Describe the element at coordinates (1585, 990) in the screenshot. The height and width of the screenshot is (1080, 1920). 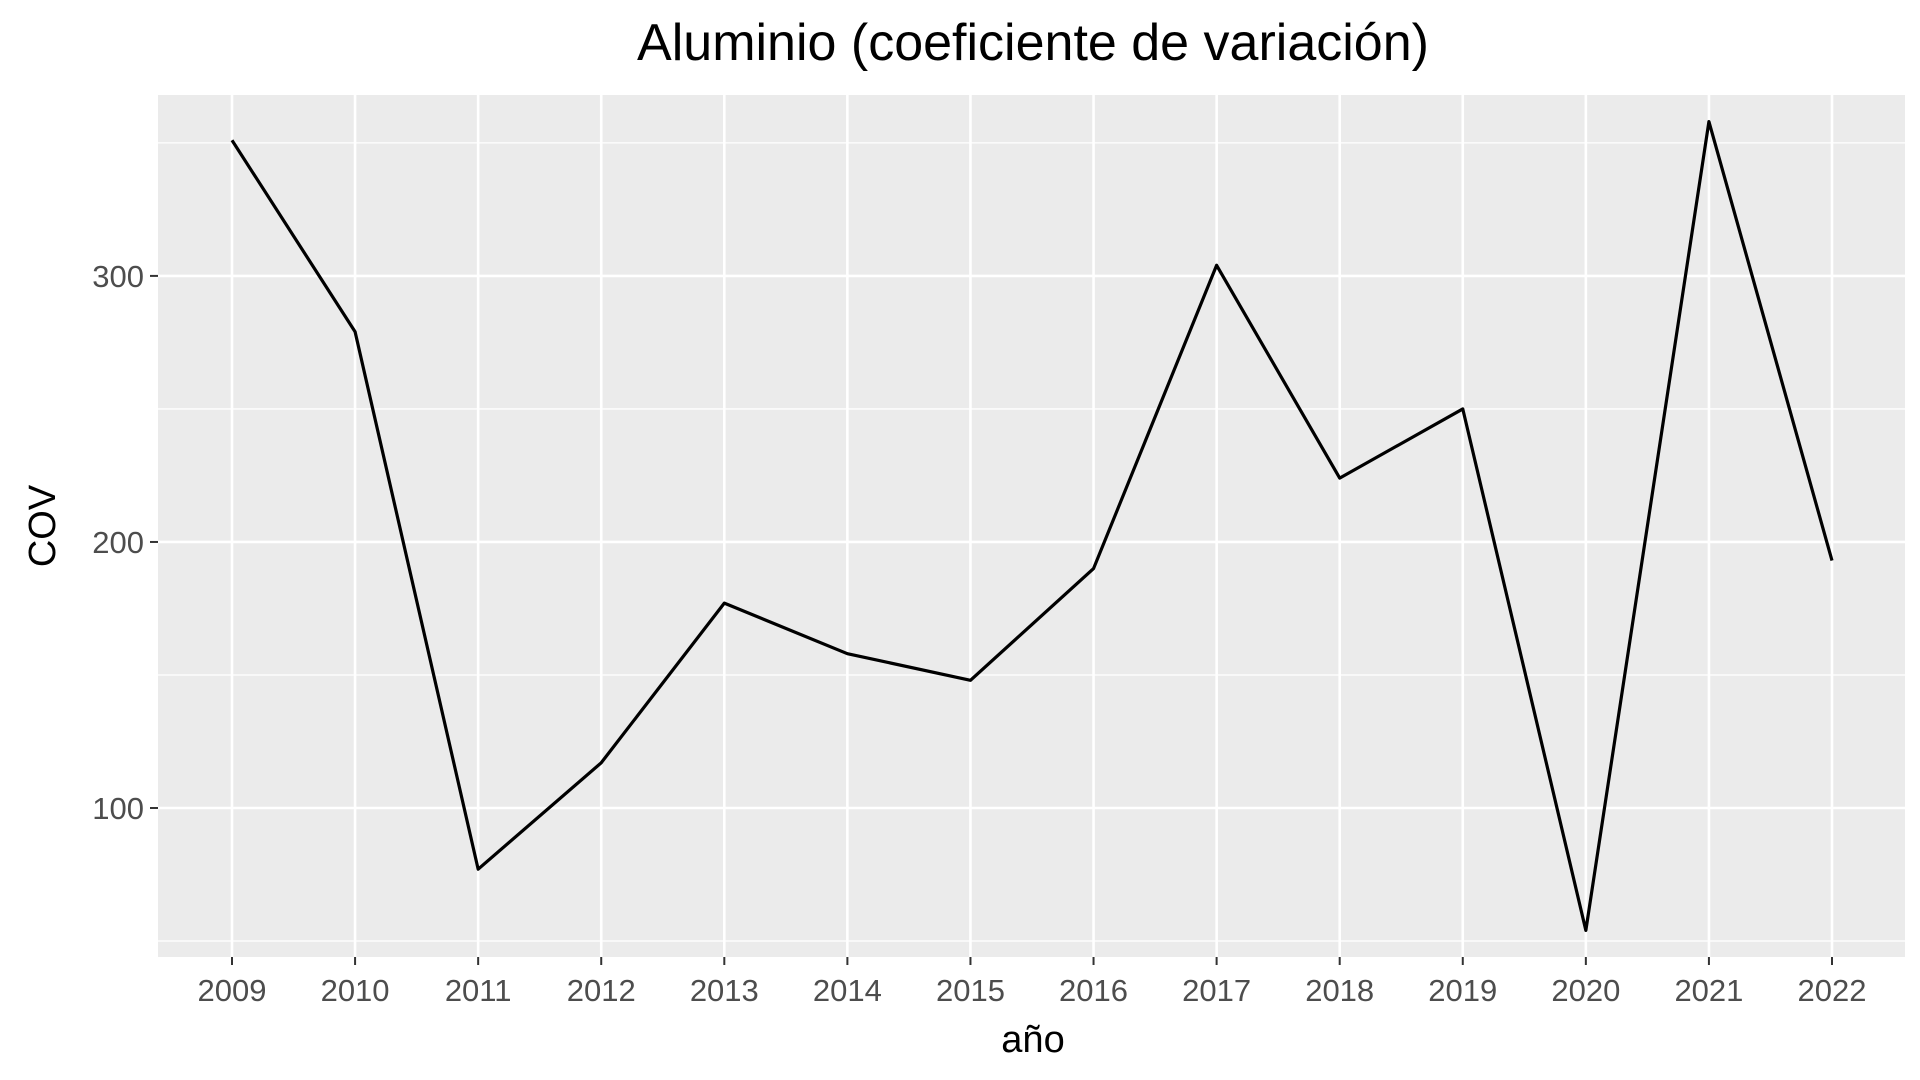
I see `x-tick-label: 2020` at that location.